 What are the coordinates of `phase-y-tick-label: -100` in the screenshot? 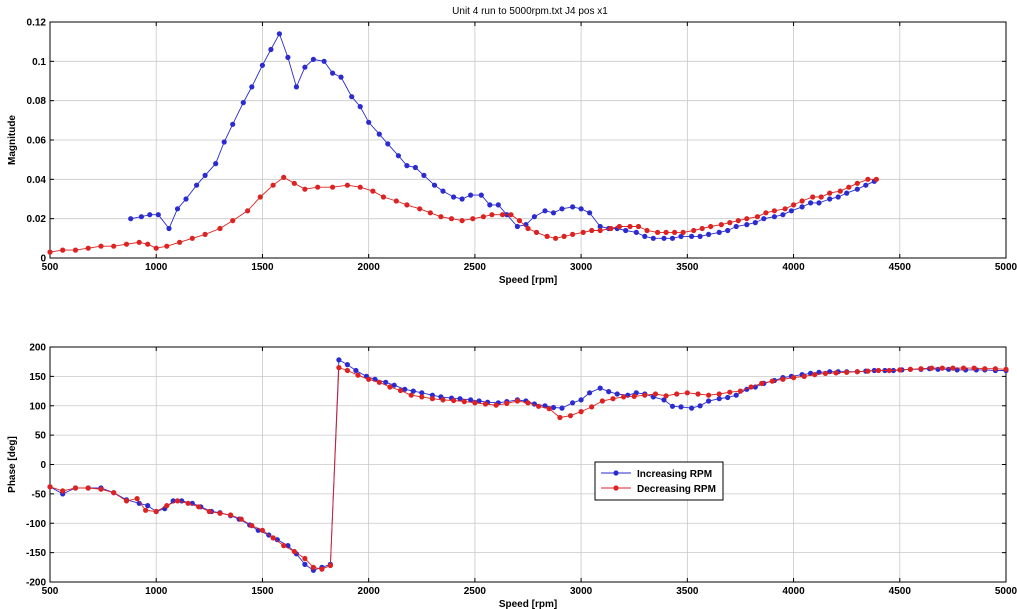 It's located at (36, 524).